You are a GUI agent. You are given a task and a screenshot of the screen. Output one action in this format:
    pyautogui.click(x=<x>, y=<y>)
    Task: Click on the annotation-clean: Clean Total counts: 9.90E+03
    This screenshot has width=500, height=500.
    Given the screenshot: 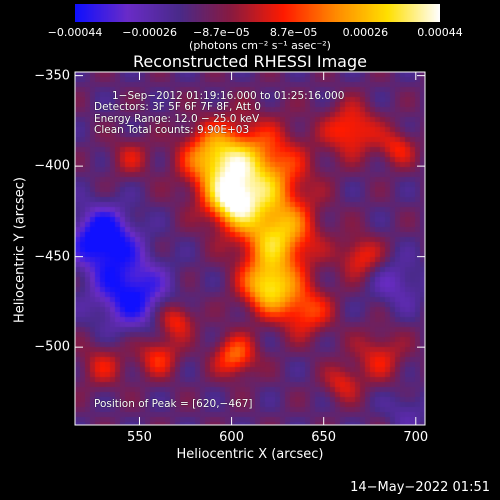 What is the action you would take?
    pyautogui.click(x=172, y=130)
    